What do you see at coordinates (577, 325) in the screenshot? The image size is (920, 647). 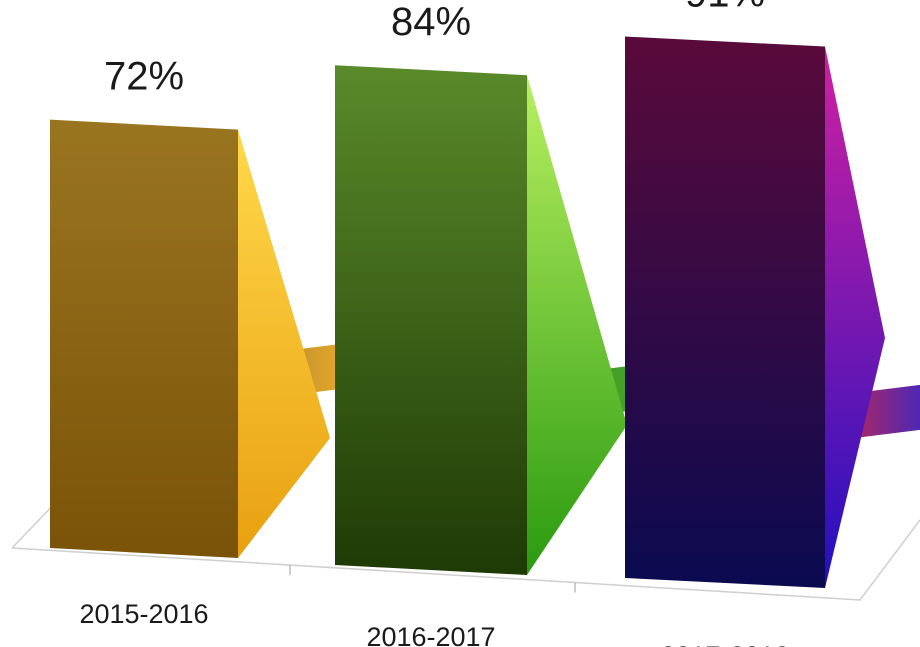 I see `bar-side-2016-2017` at bounding box center [577, 325].